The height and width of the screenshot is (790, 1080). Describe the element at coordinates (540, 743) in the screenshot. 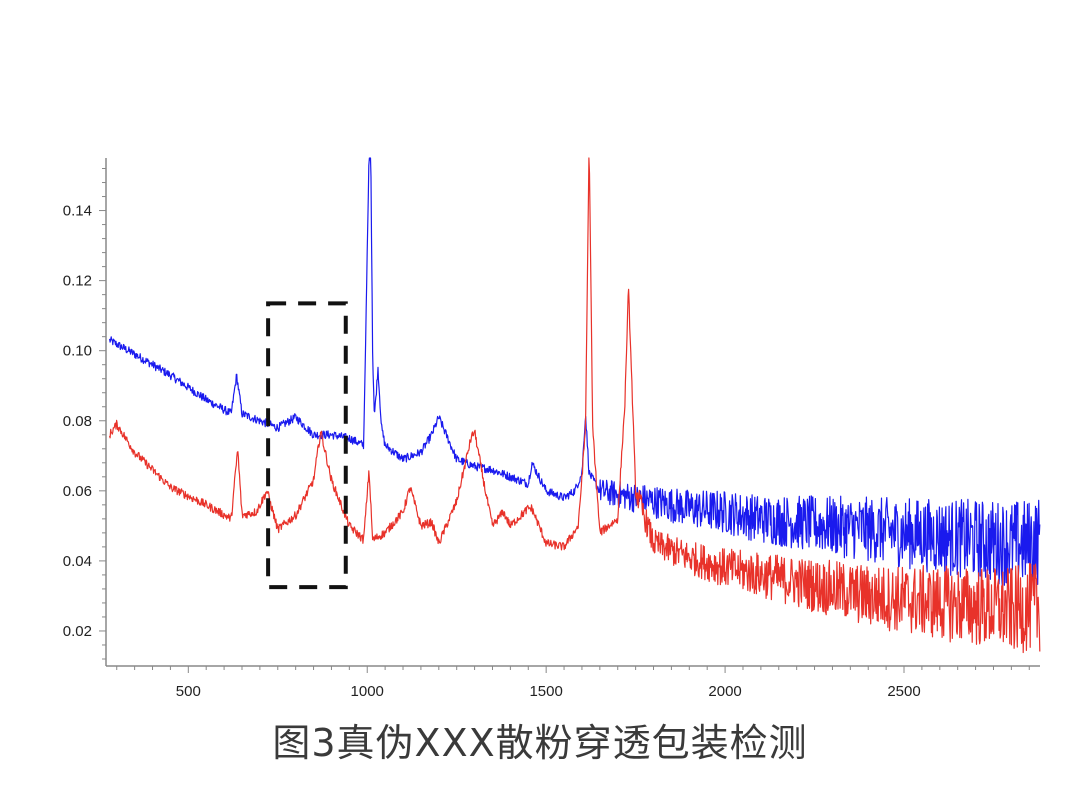

I see `figure-caption: 图3真伪XXX散粉穿透包装检测` at that location.